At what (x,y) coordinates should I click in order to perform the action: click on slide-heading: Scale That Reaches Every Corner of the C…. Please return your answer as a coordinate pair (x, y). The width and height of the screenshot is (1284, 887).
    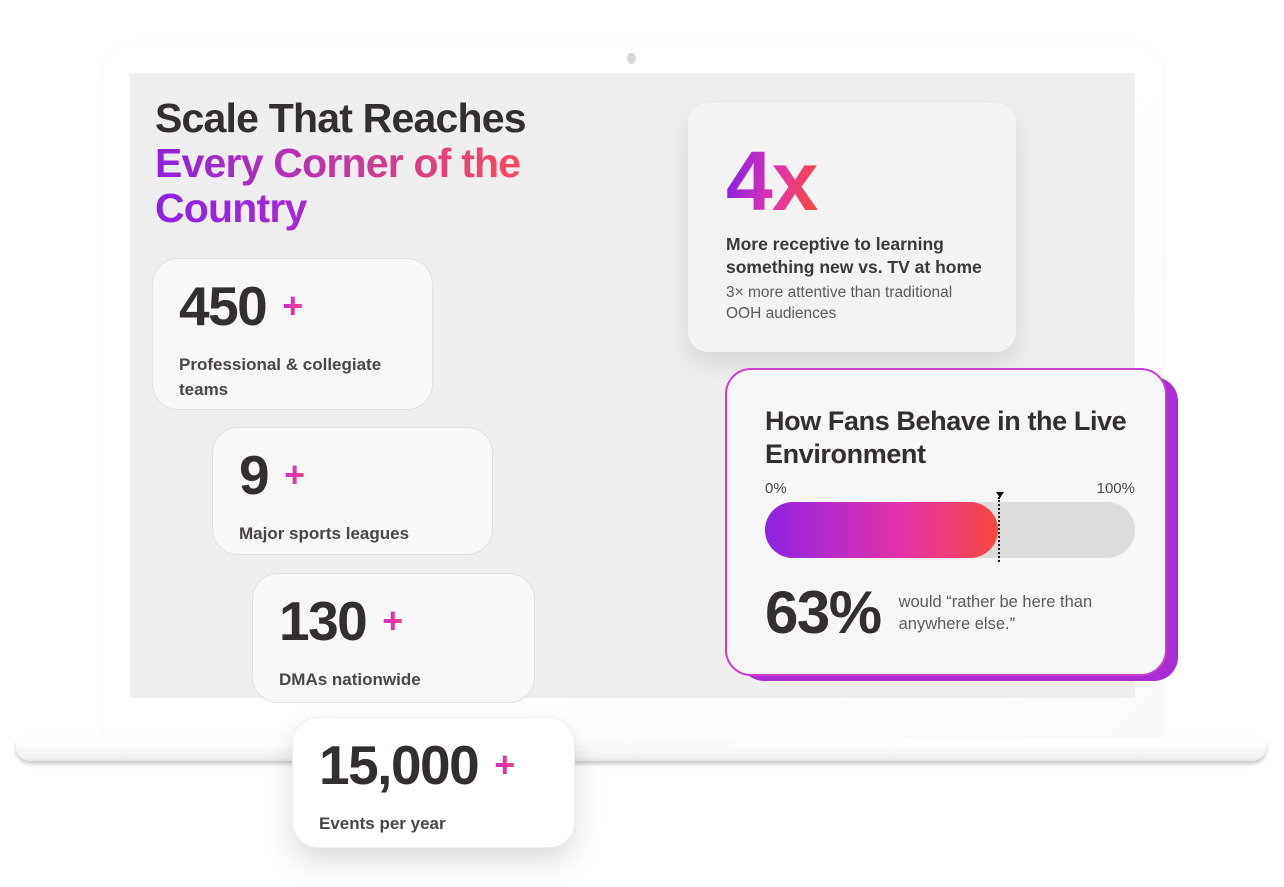
    Looking at the image, I should click on (341, 163).